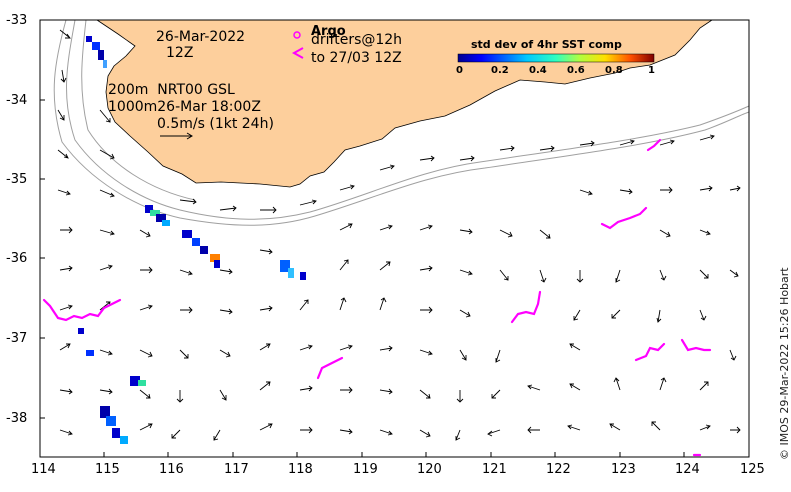  What do you see at coordinates (176, 136) in the screenshot?
I see `scale-arrow` at bounding box center [176, 136].